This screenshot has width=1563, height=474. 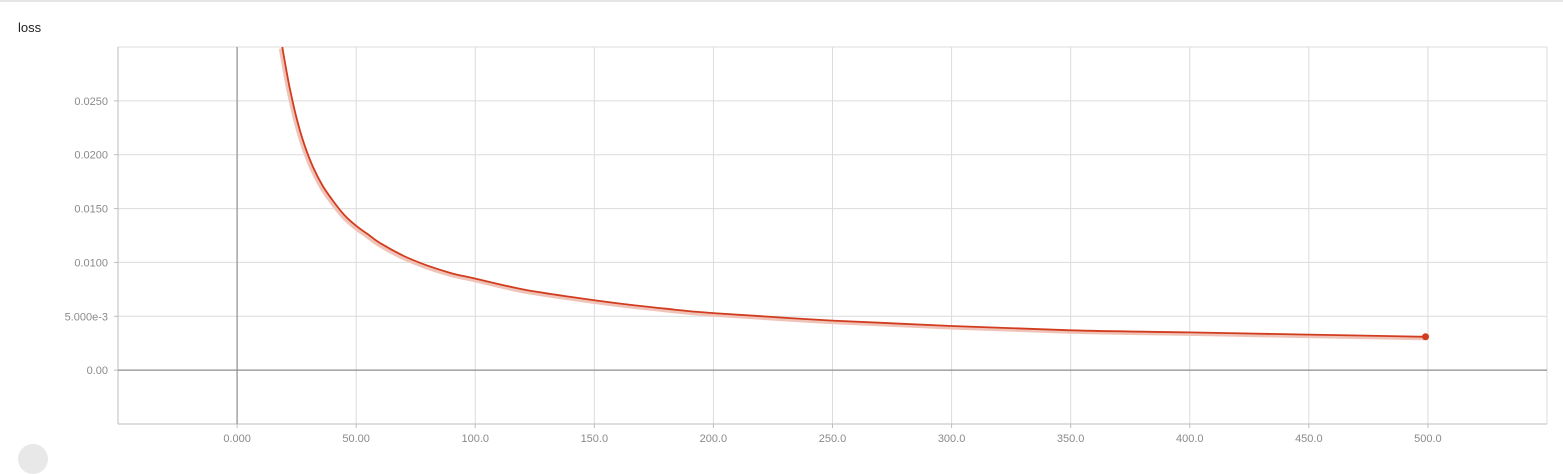 I want to click on x-tick-label: 200.0, so click(x=714, y=439).